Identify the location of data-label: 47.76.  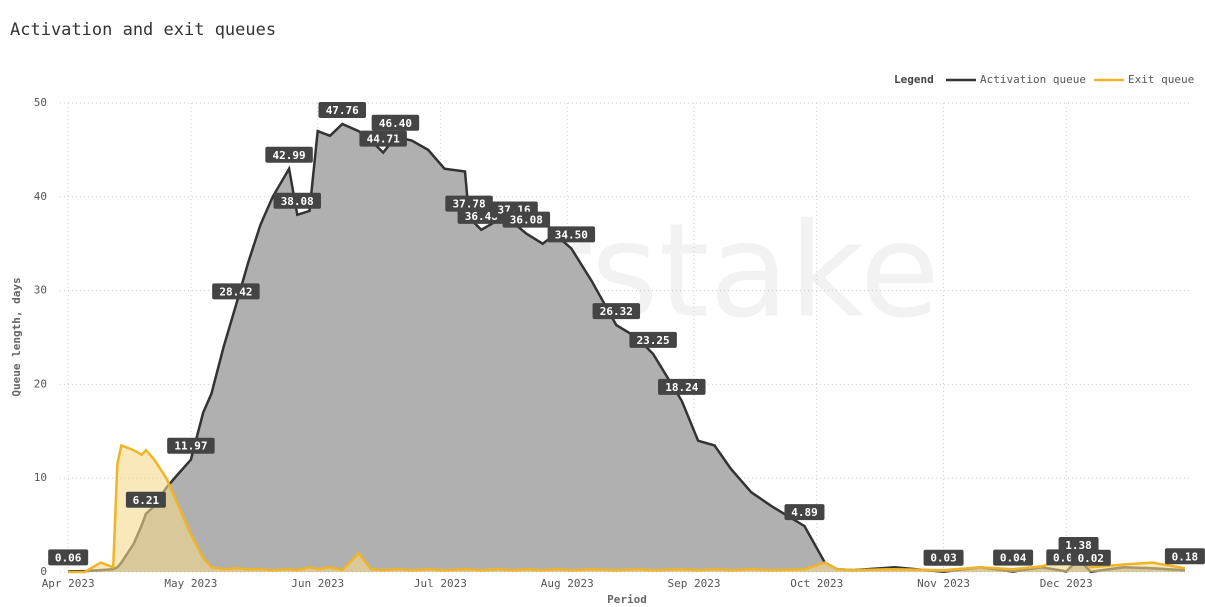
(342, 110).